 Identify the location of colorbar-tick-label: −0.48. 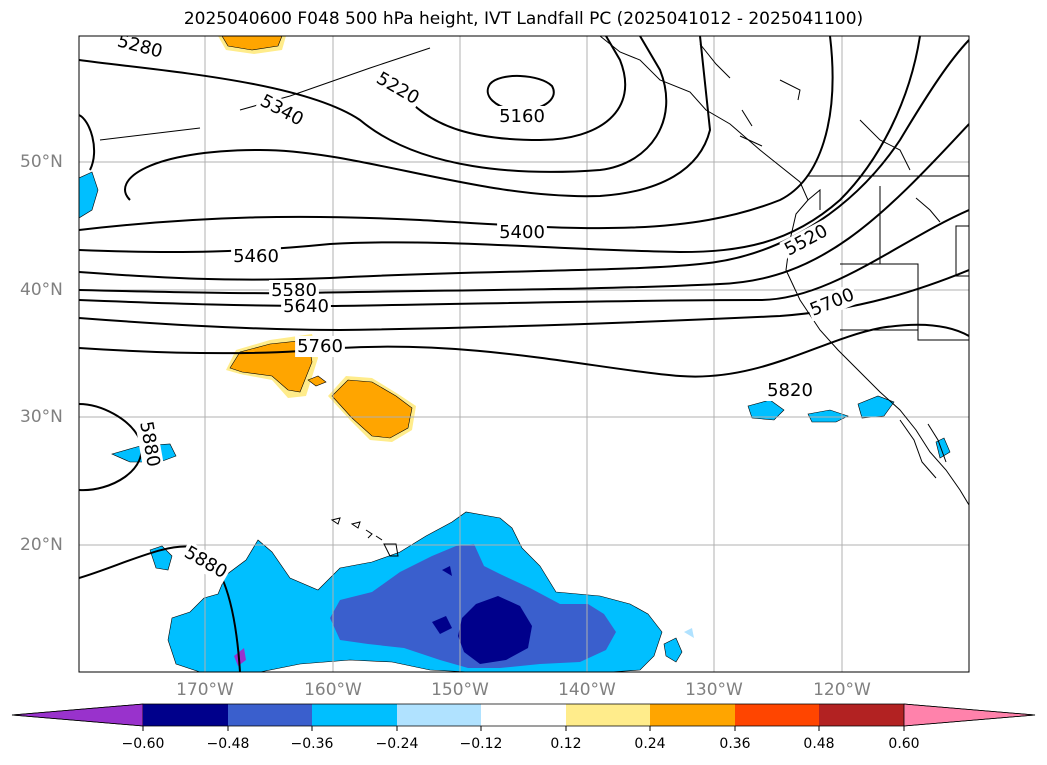
(228, 744).